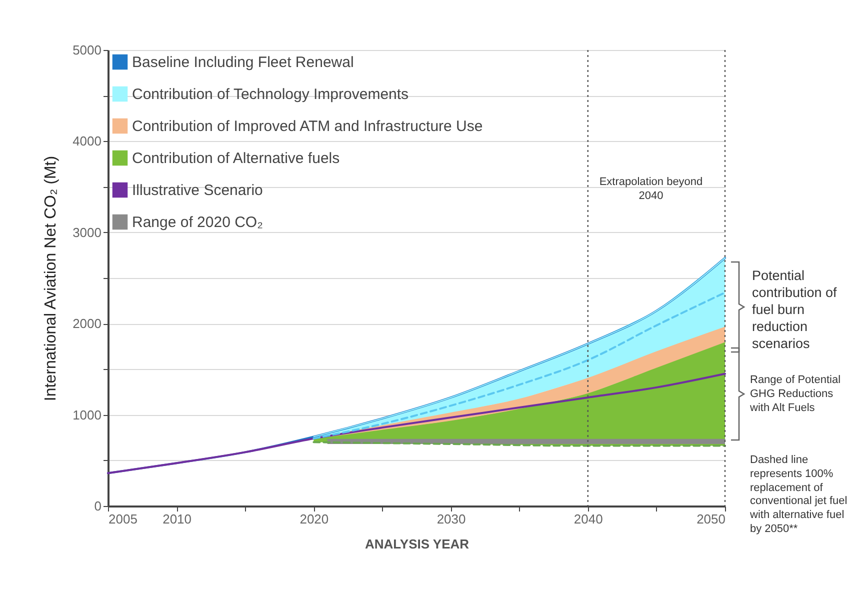 The height and width of the screenshot is (599, 861). Describe the element at coordinates (243, 62) in the screenshot. I see `legend-label: Baseline Including Fleet Renewal` at that location.